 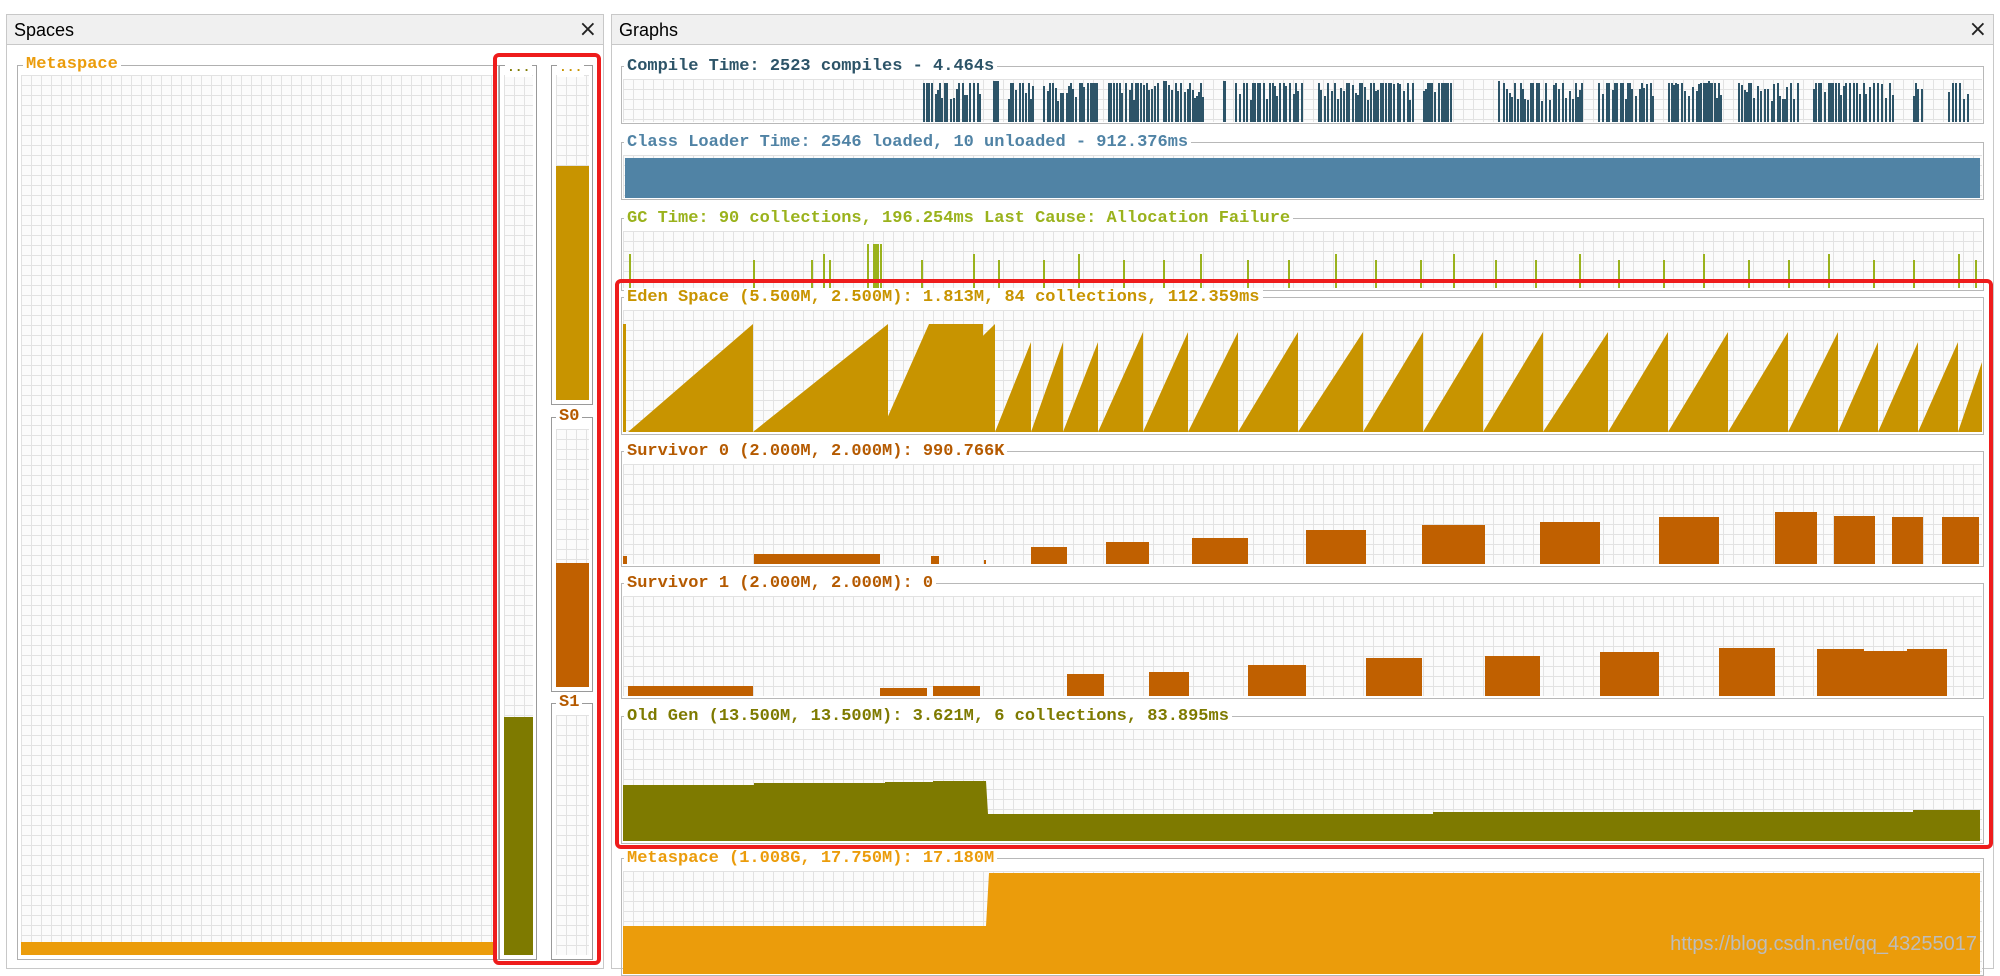 I want to click on metaspace-area, so click(x=1301, y=923).